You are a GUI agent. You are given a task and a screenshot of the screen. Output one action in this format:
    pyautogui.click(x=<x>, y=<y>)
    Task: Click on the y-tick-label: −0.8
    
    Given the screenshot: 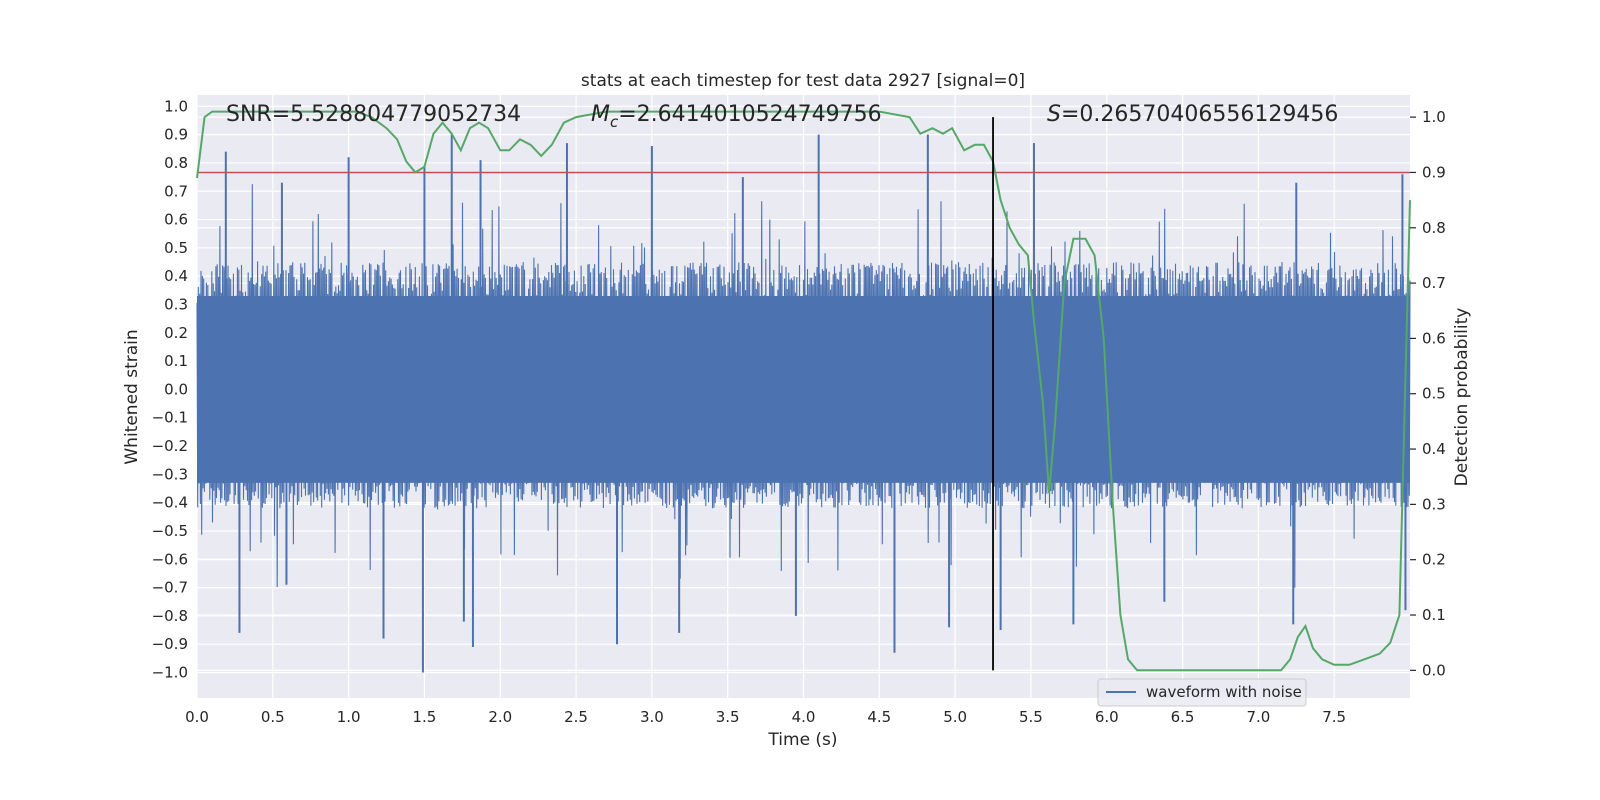 What is the action you would take?
    pyautogui.click(x=170, y=616)
    